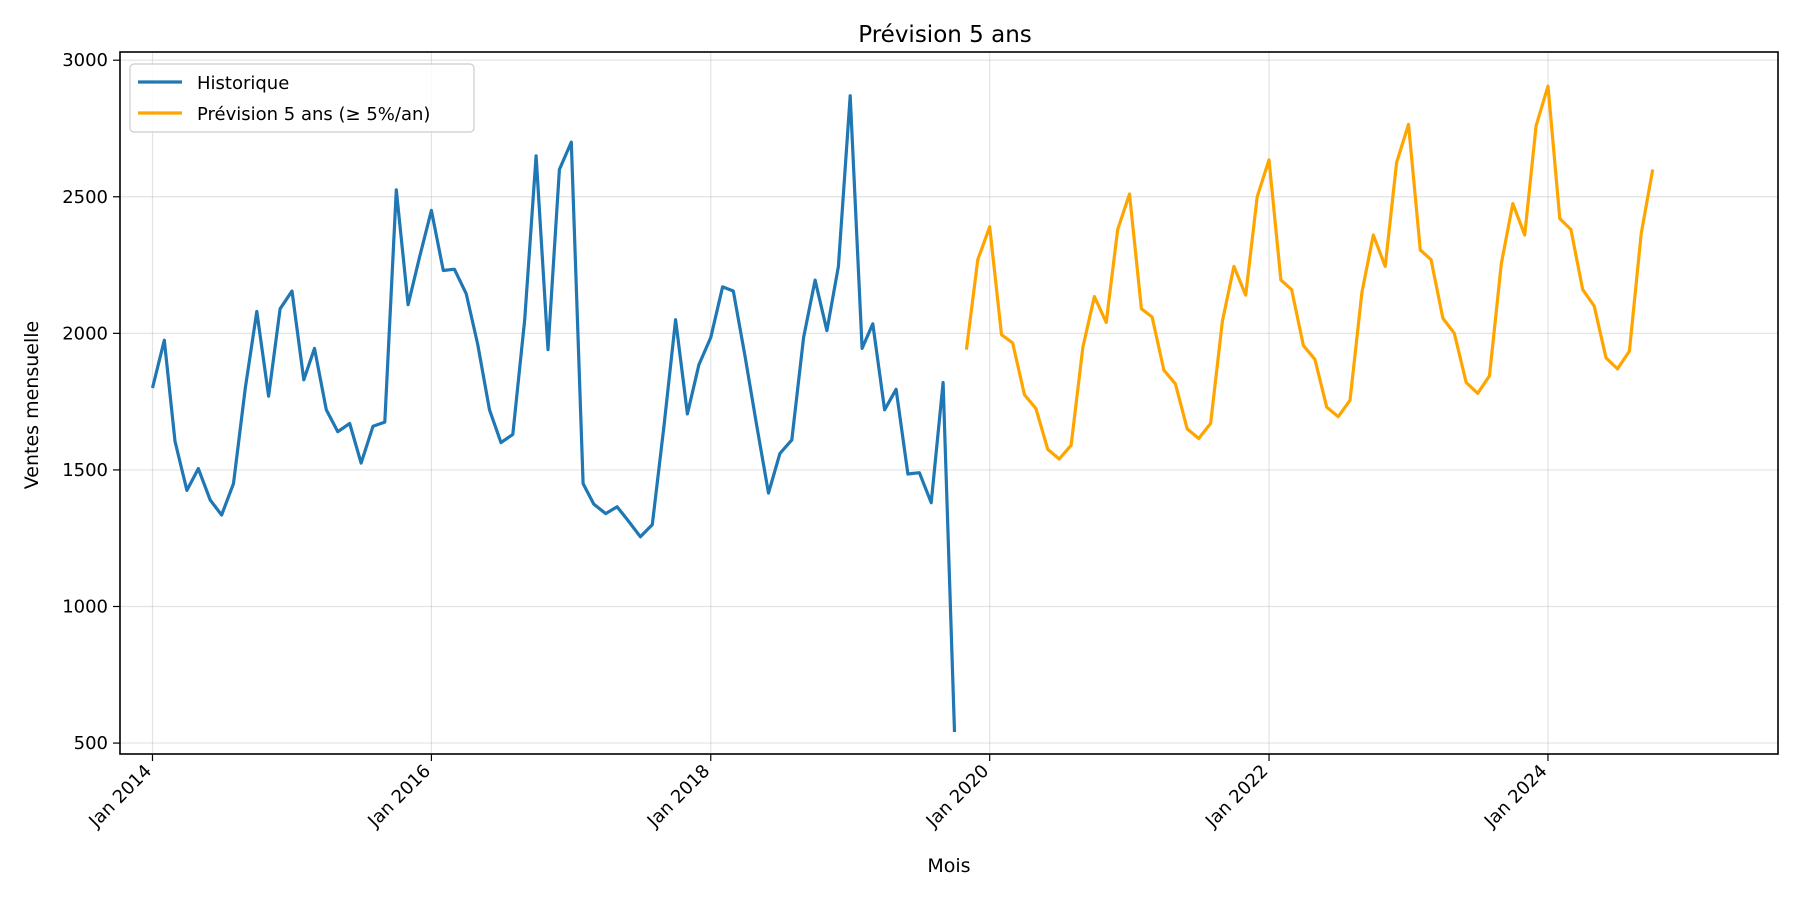 This screenshot has width=1800, height=900. What do you see at coordinates (85, 606) in the screenshot?
I see `y-tick-label: 1000` at bounding box center [85, 606].